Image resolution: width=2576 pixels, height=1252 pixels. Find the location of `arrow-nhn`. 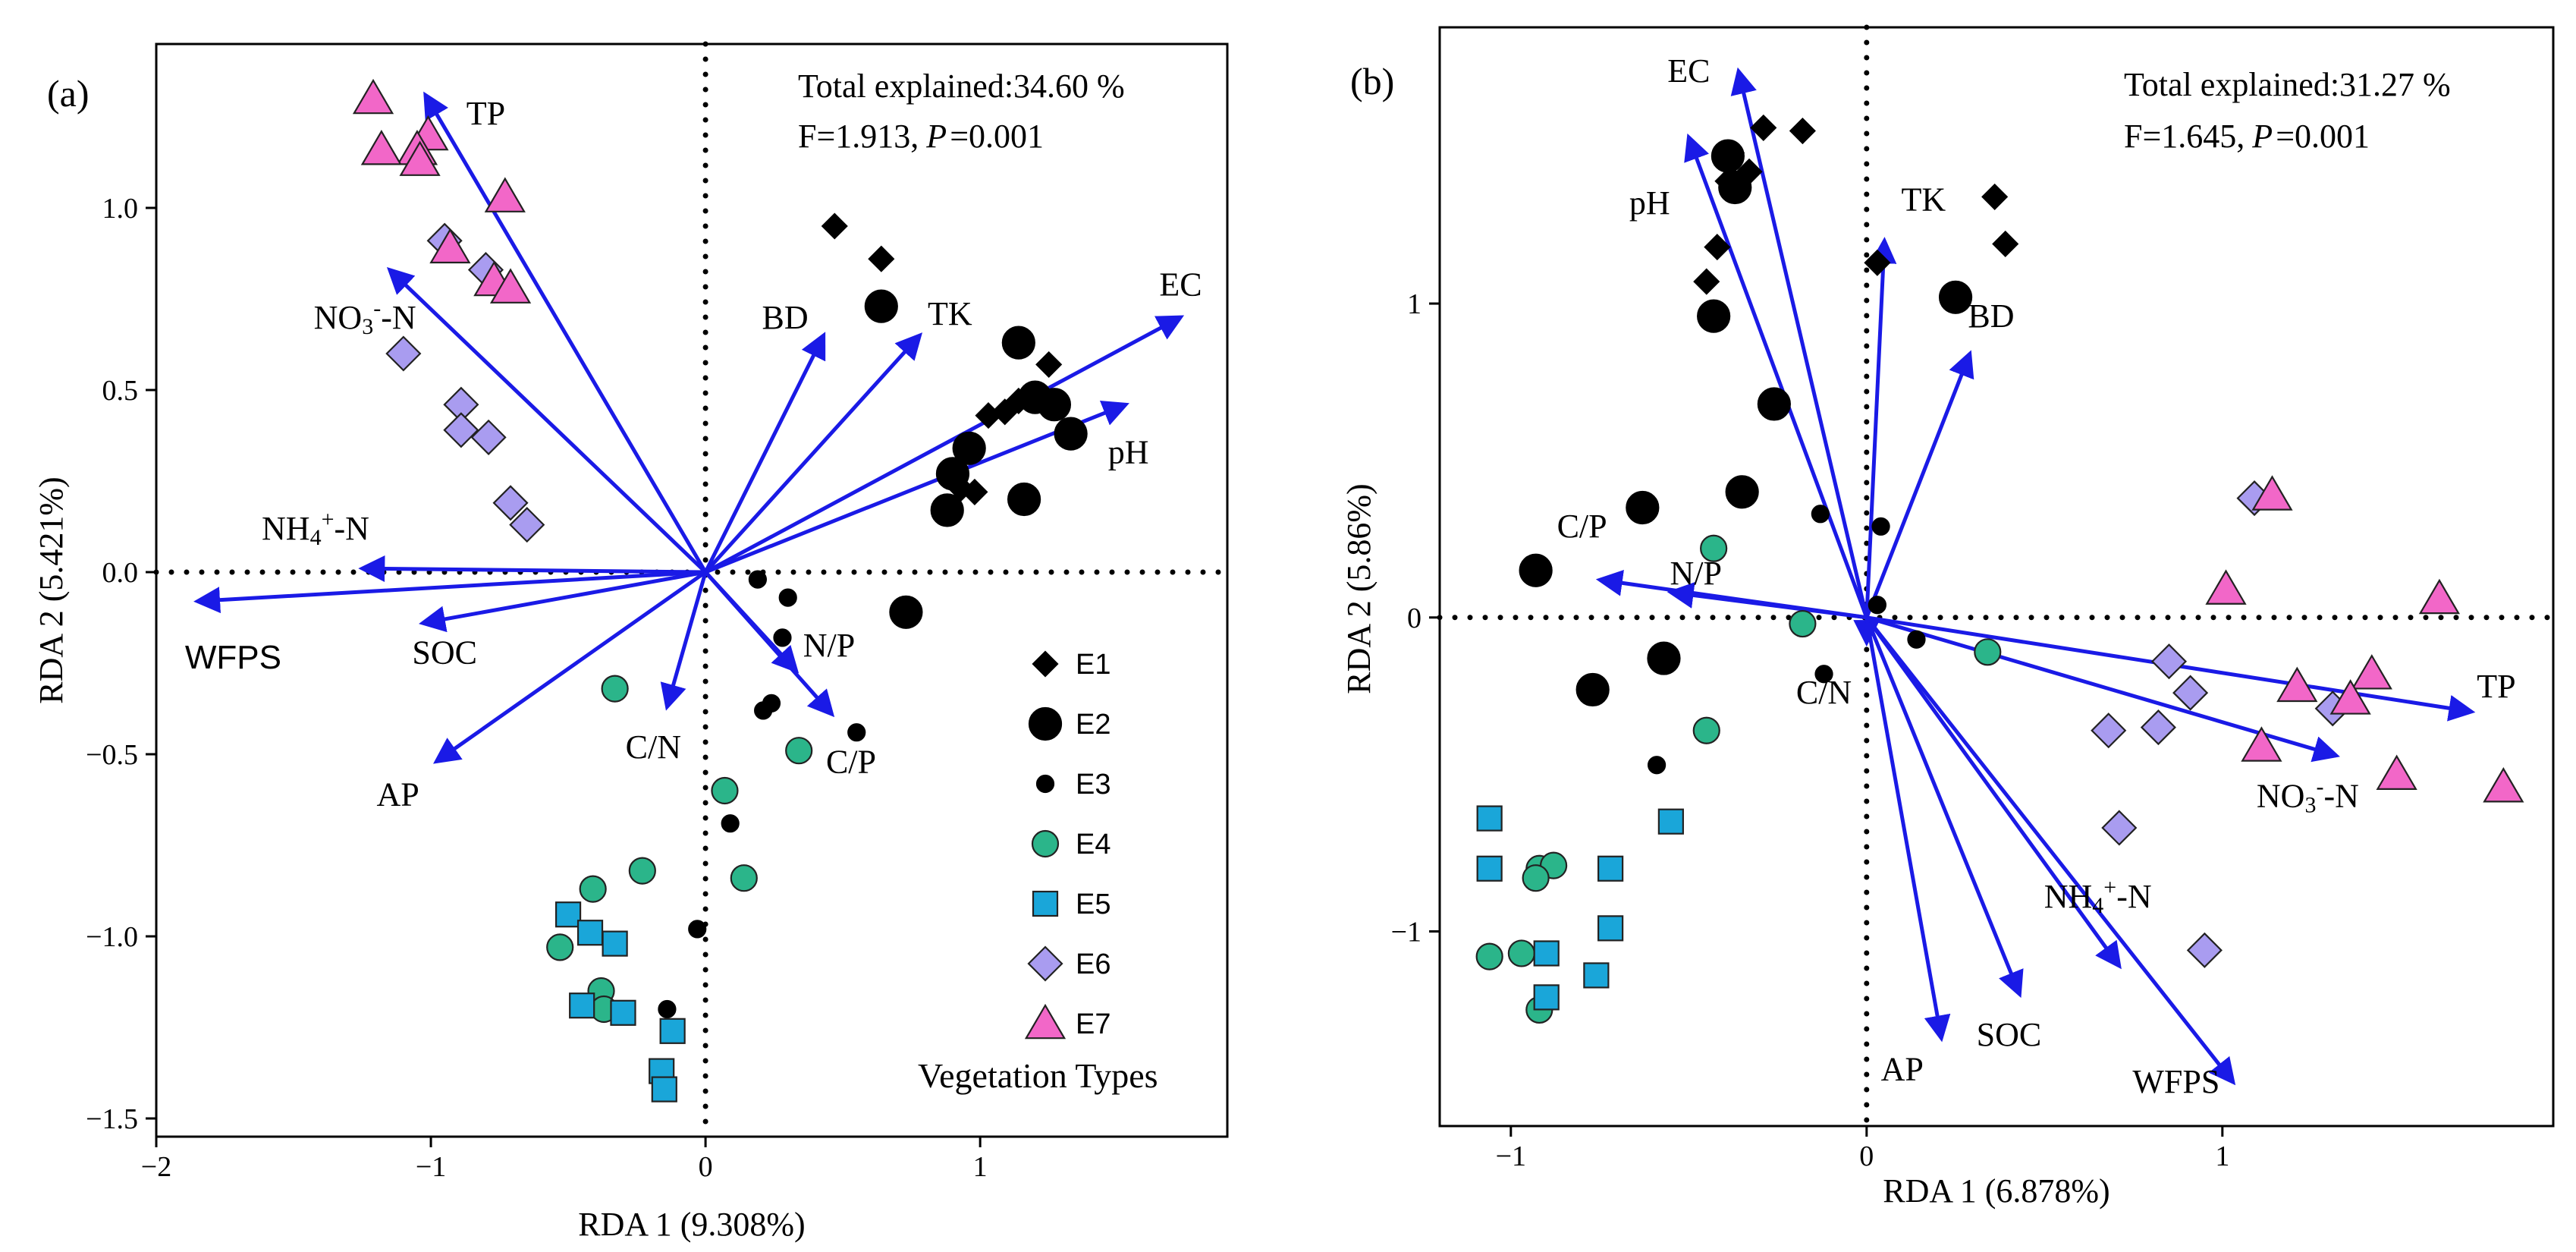

arrow-nhn is located at coordinates (1993, 793).